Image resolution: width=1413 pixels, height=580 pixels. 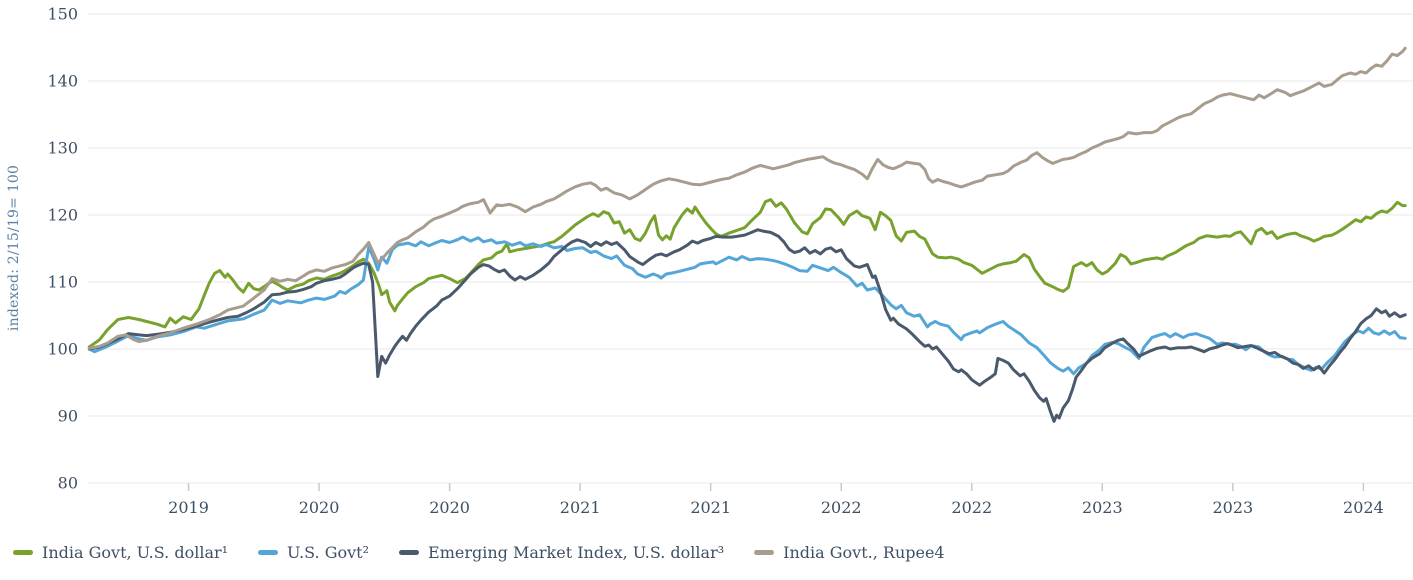 What do you see at coordinates (864, 552) in the screenshot?
I see `legend-label: India Govt., Rupee4` at bounding box center [864, 552].